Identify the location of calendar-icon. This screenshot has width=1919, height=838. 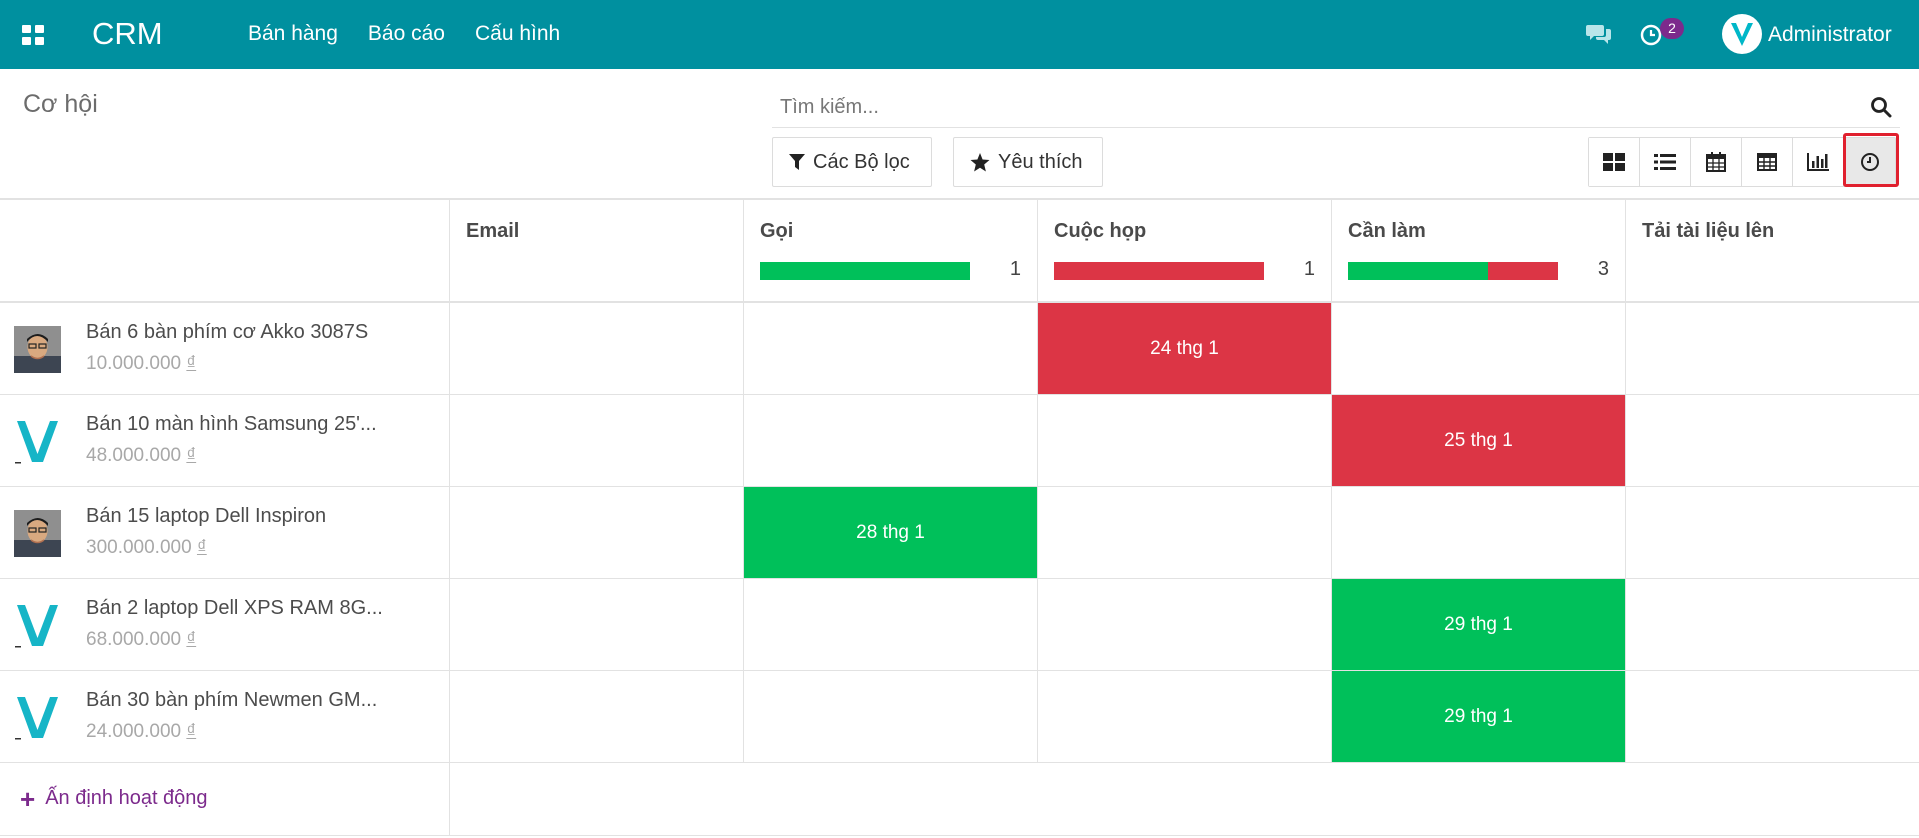
(1716, 162).